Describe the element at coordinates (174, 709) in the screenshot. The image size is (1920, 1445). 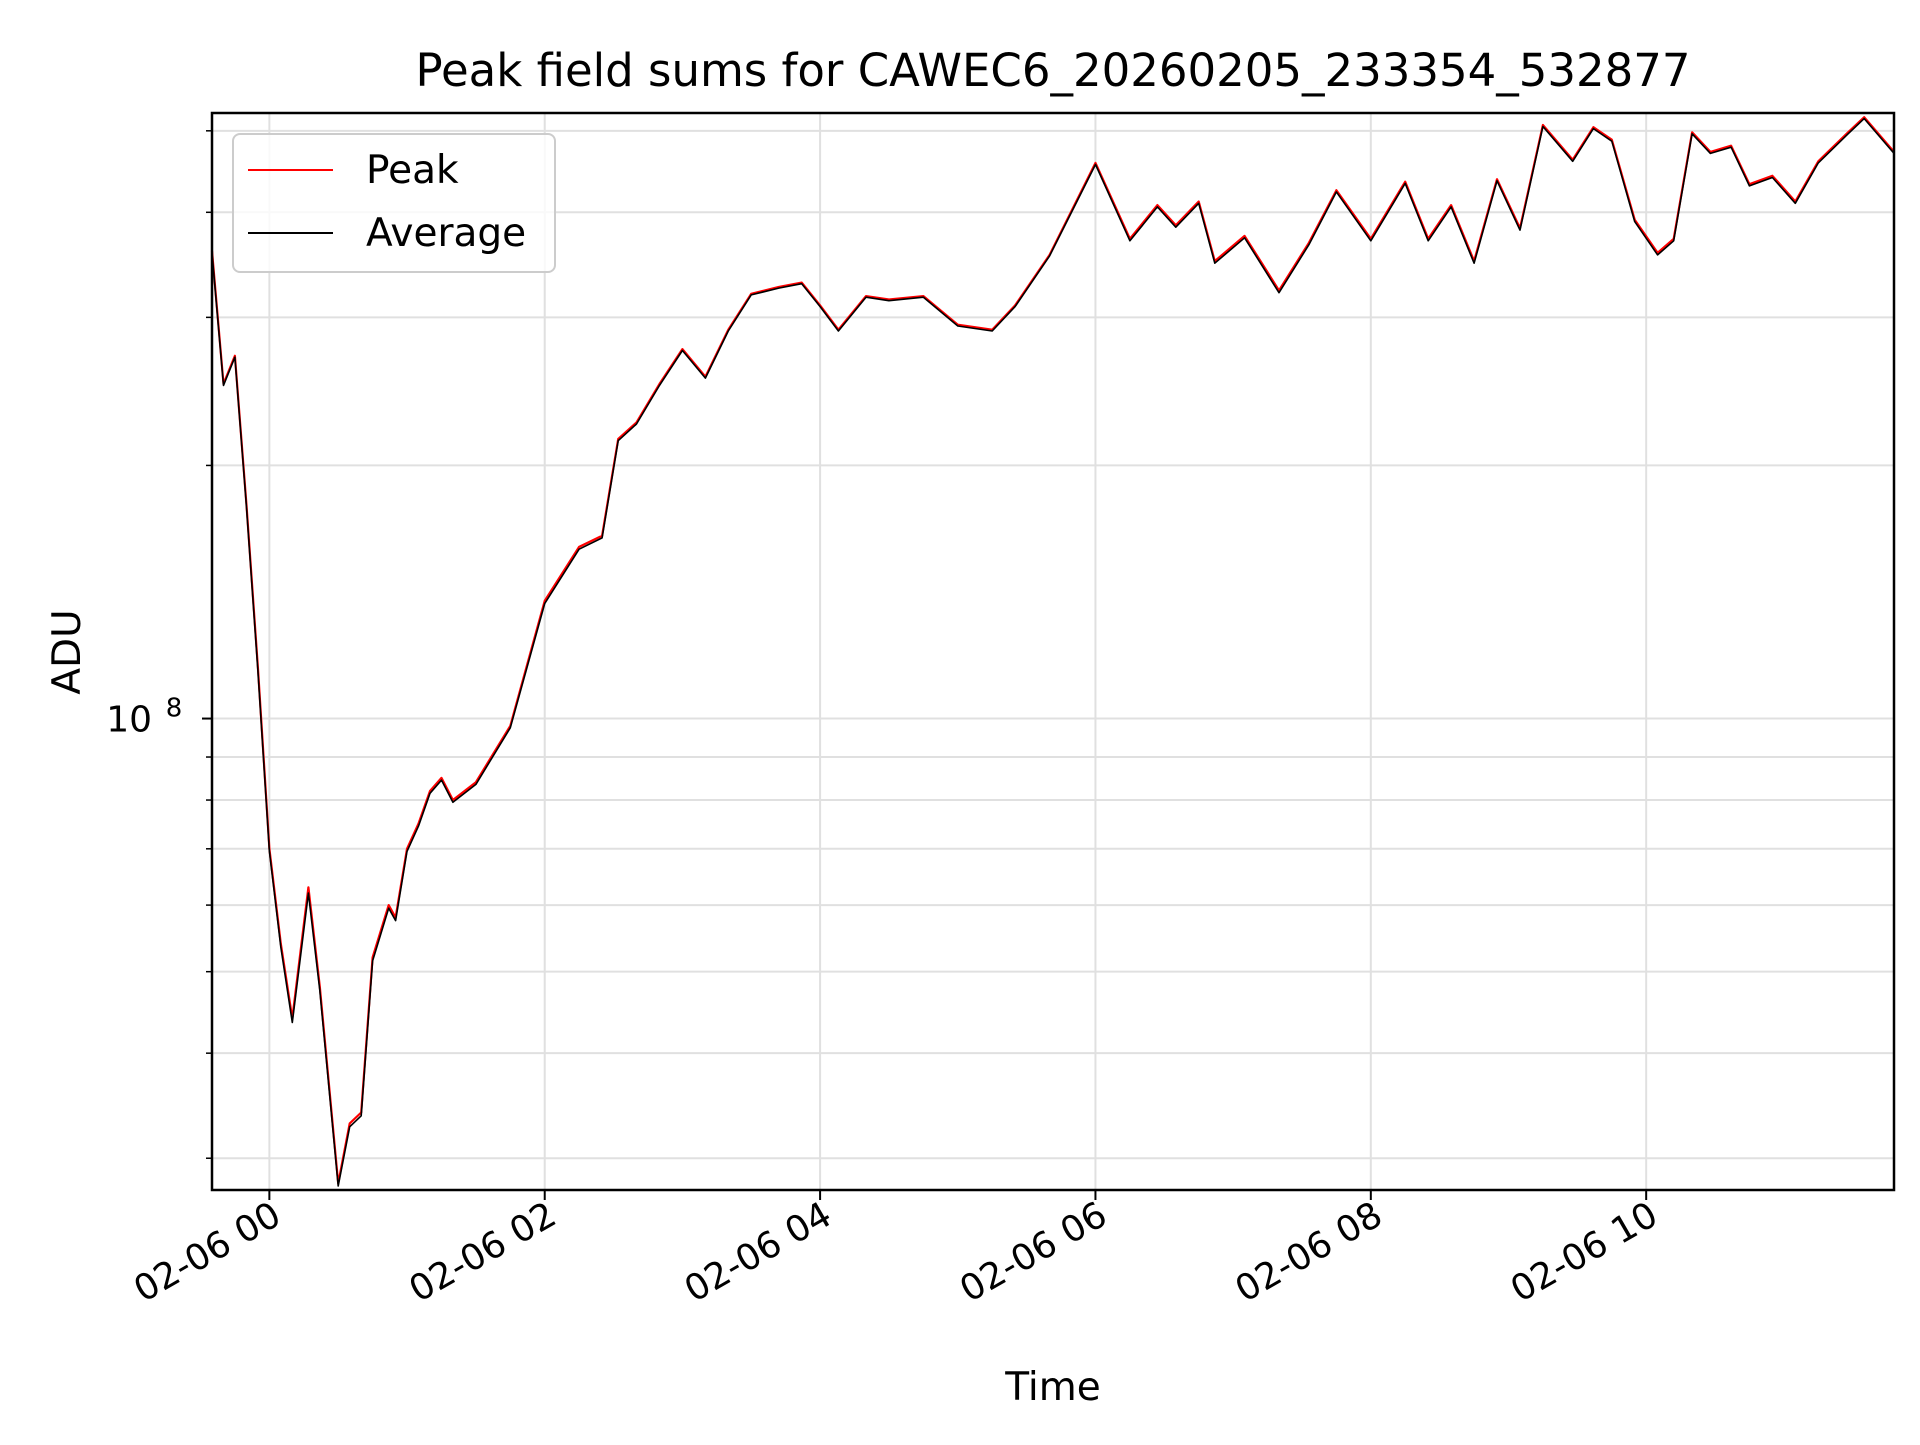
I see `y-tick-exponent: 8` at that location.